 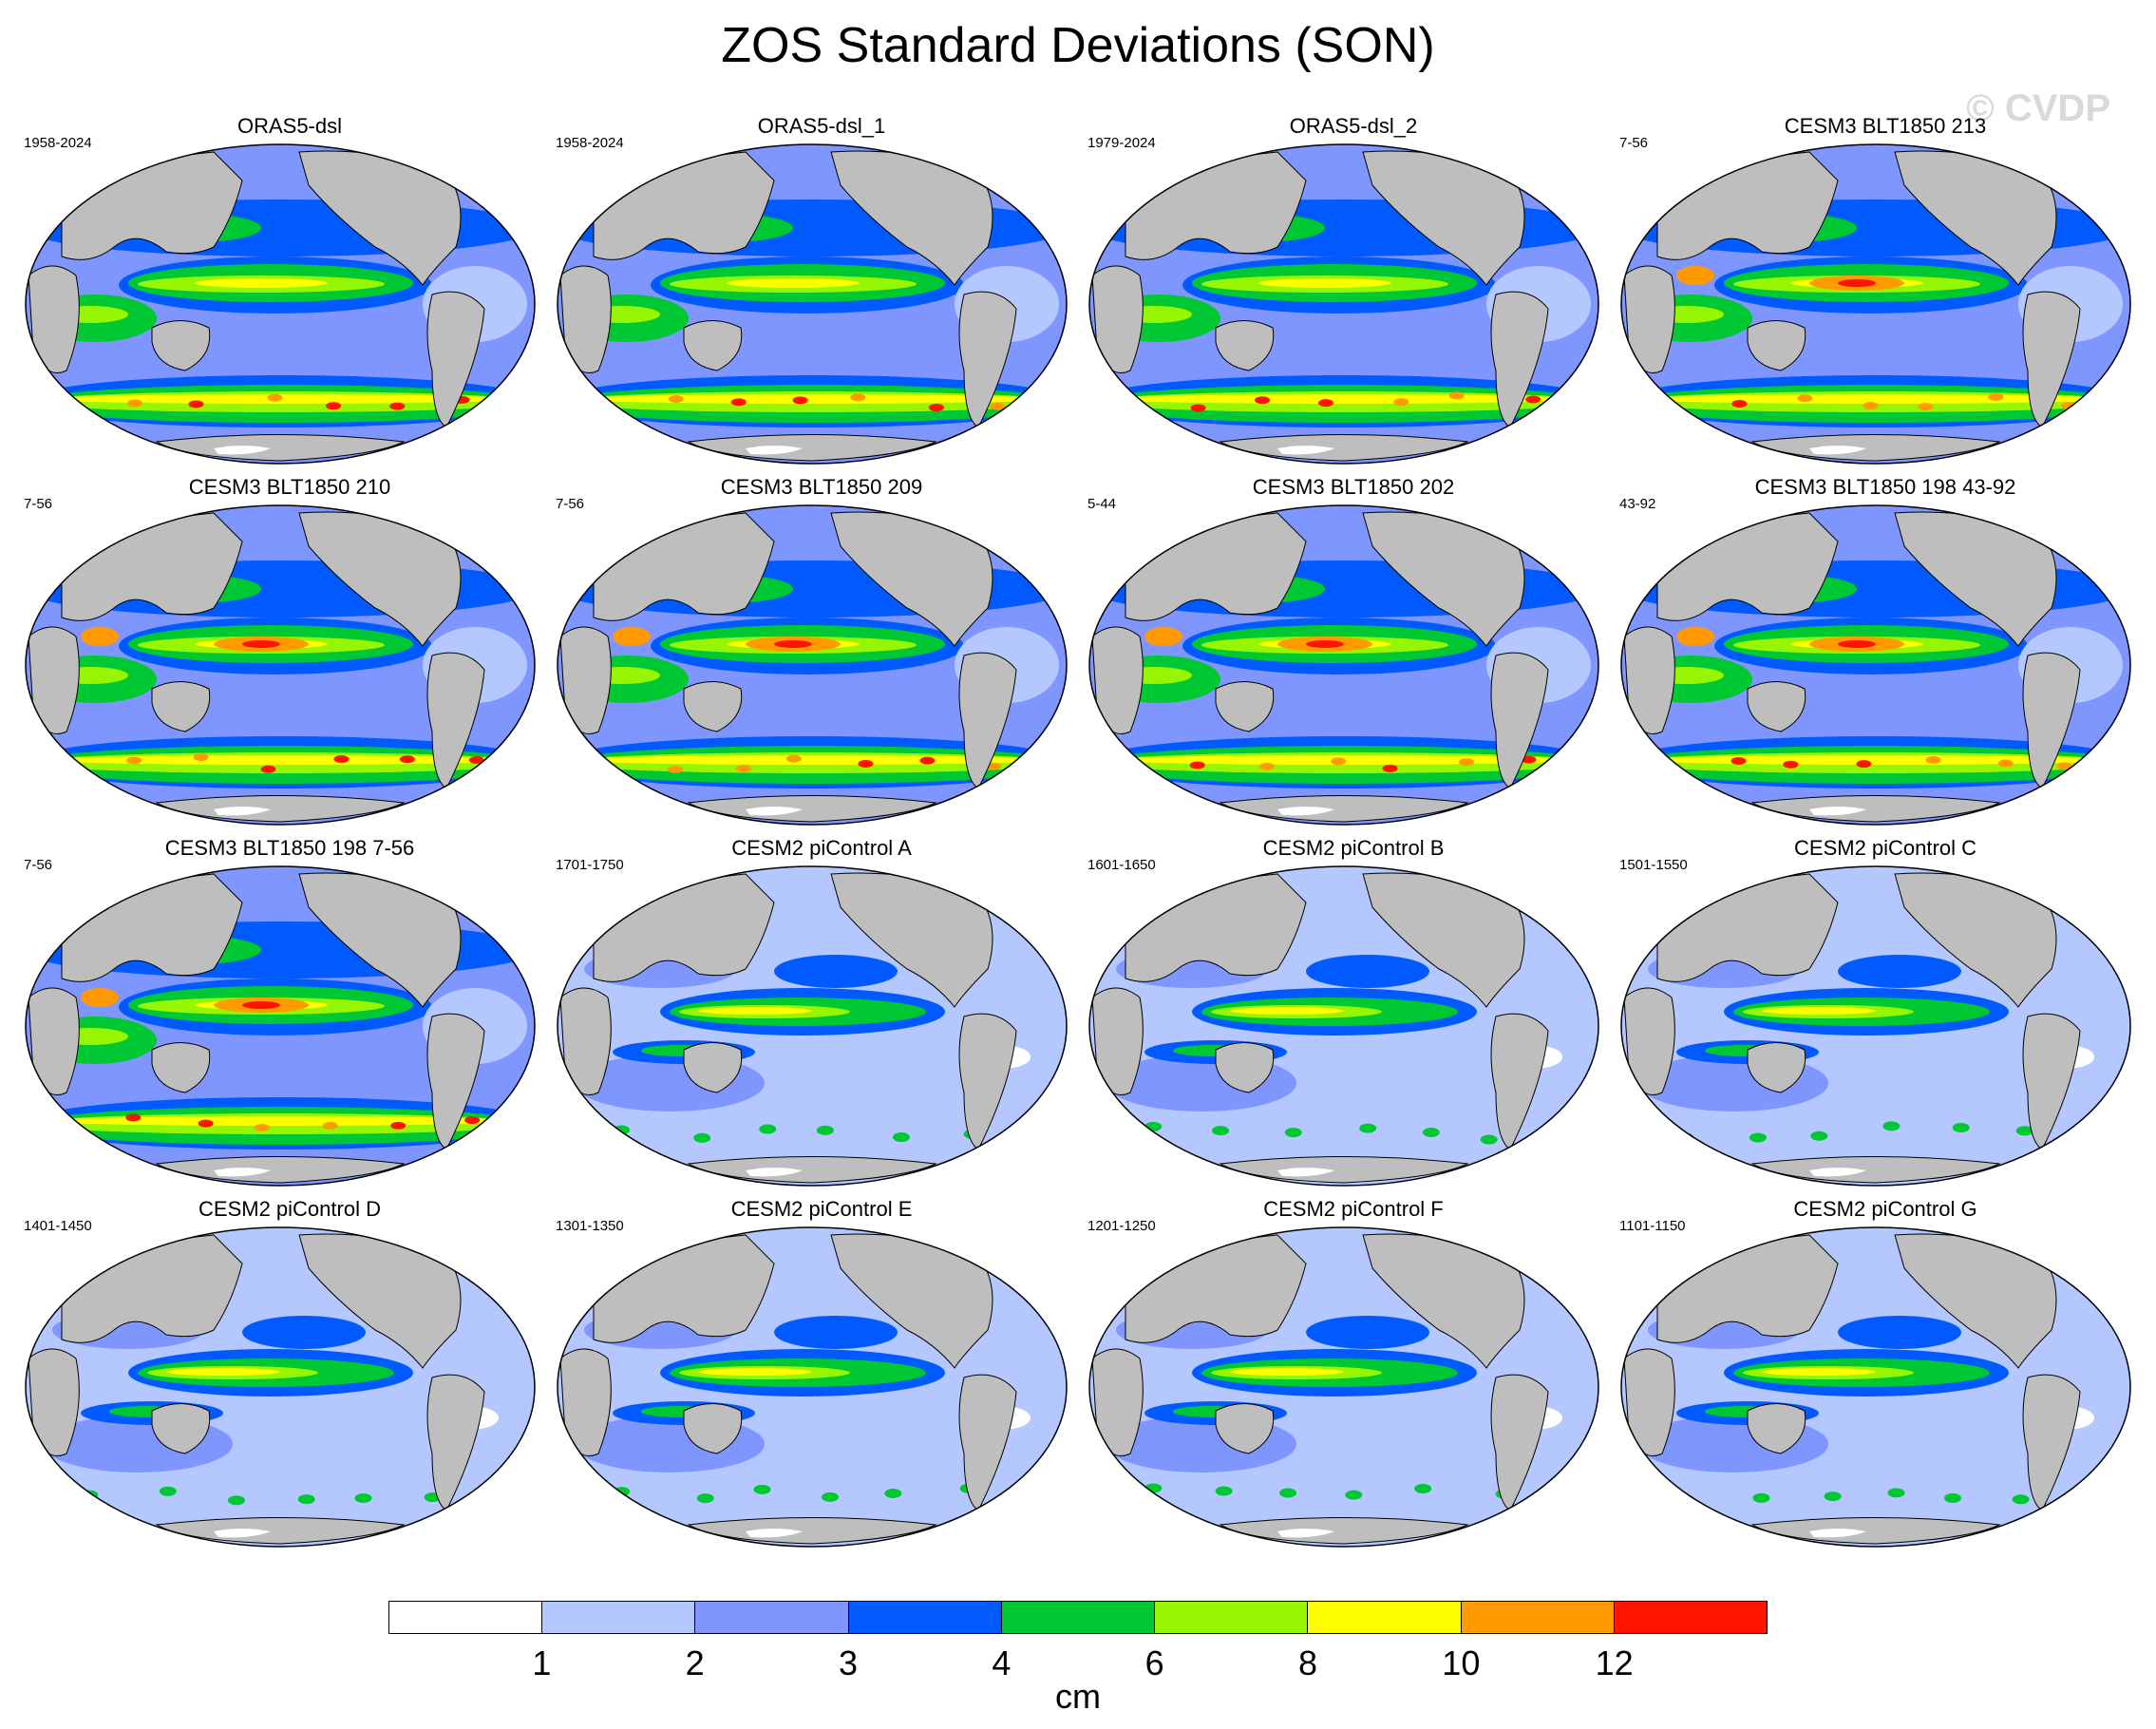 What do you see at coordinates (695, 1663) in the screenshot?
I see `colorbar-tick-label: 2` at bounding box center [695, 1663].